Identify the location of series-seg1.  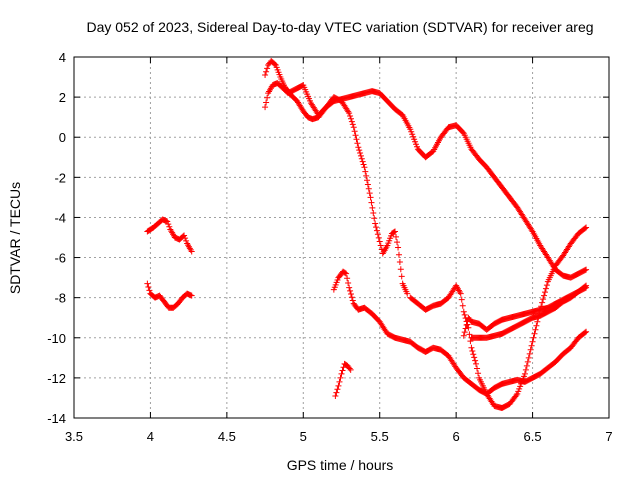
(169, 235).